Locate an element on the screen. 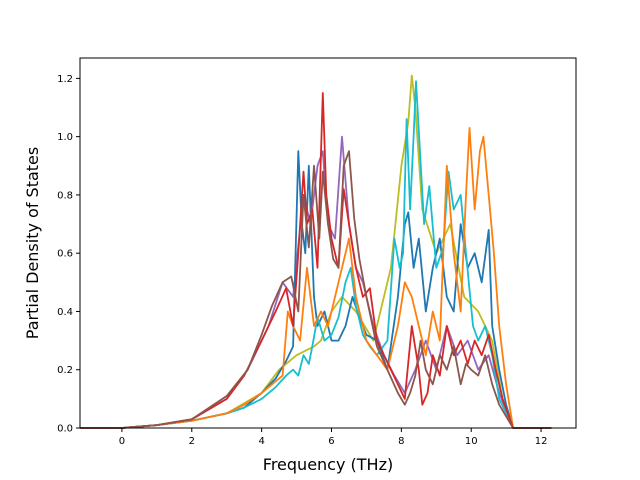  y-axis-ticks: 0.0 0.2 0.4 0.6 0.8 1.0 1.2 is located at coordinates (68, 254).